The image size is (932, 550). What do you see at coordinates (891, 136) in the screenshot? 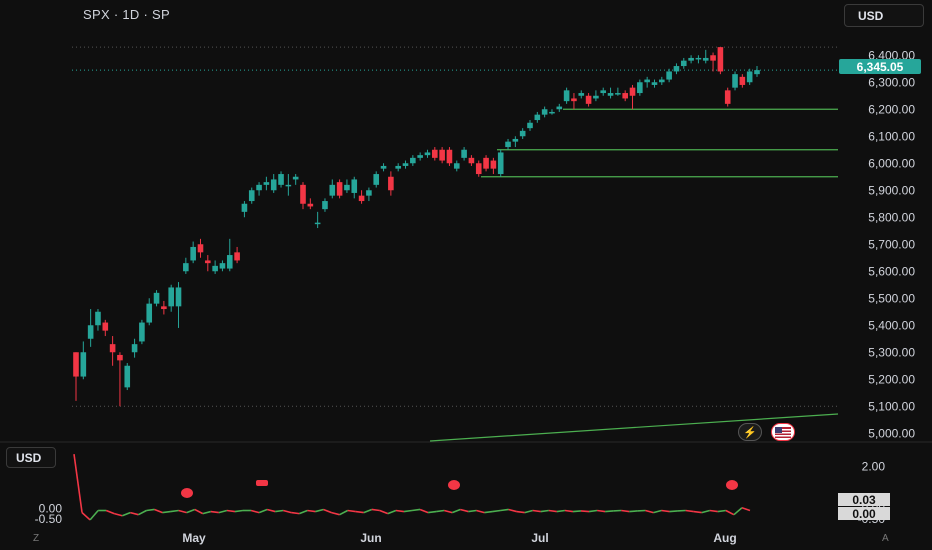
I see `y-tick-label: 6,100.00` at bounding box center [891, 136].